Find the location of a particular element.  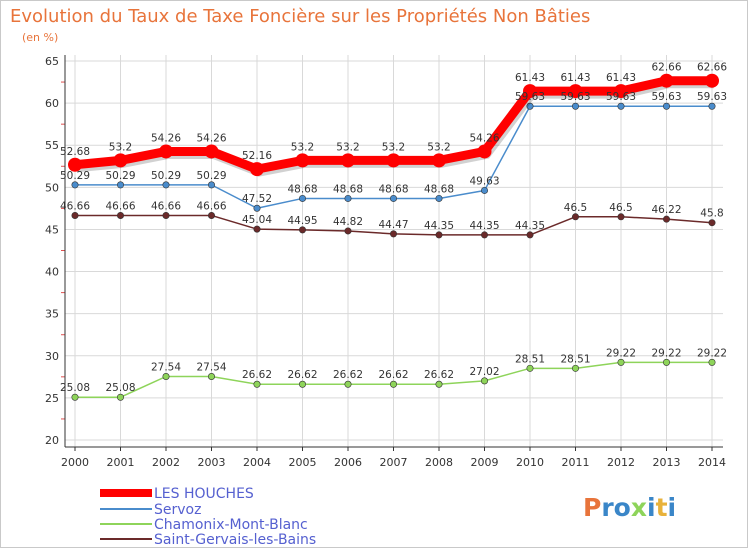

data-label: 28.51 is located at coordinates (575, 359).